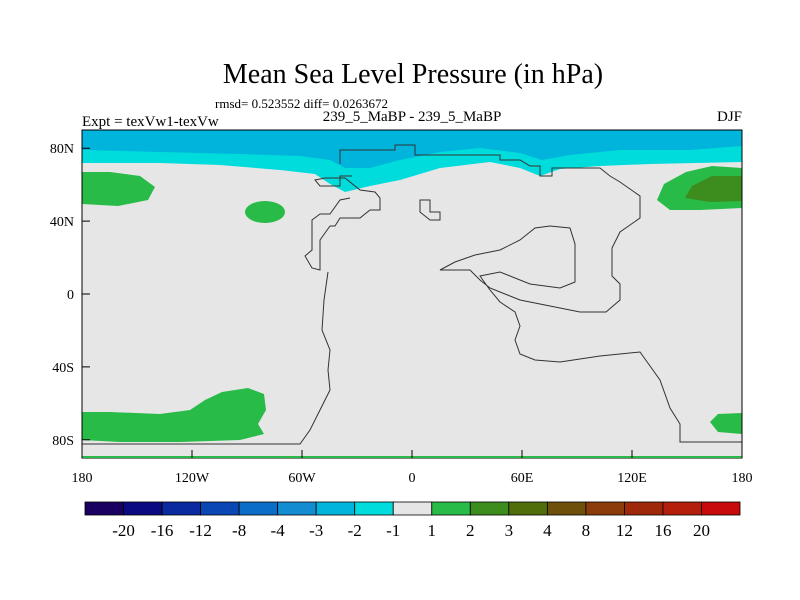  I want to click on colorbar-label: 12, so click(624, 530).